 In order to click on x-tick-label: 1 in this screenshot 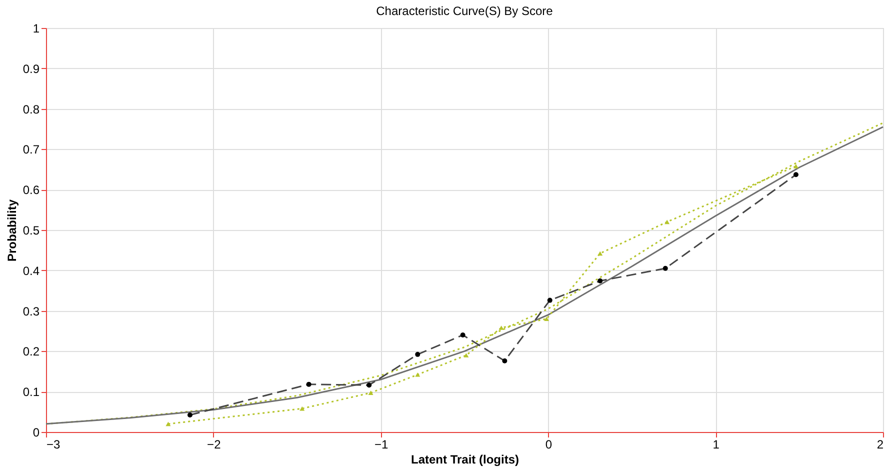, I will do `click(716, 445)`.